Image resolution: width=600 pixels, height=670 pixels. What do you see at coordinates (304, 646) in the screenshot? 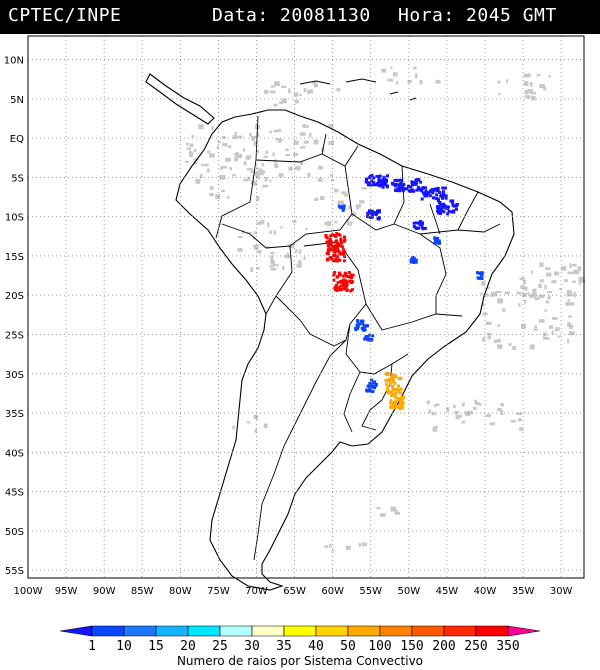
I see `legend-labels: 1 10 15 20 25 30 35 40 50 100 150 200 250 350` at bounding box center [304, 646].